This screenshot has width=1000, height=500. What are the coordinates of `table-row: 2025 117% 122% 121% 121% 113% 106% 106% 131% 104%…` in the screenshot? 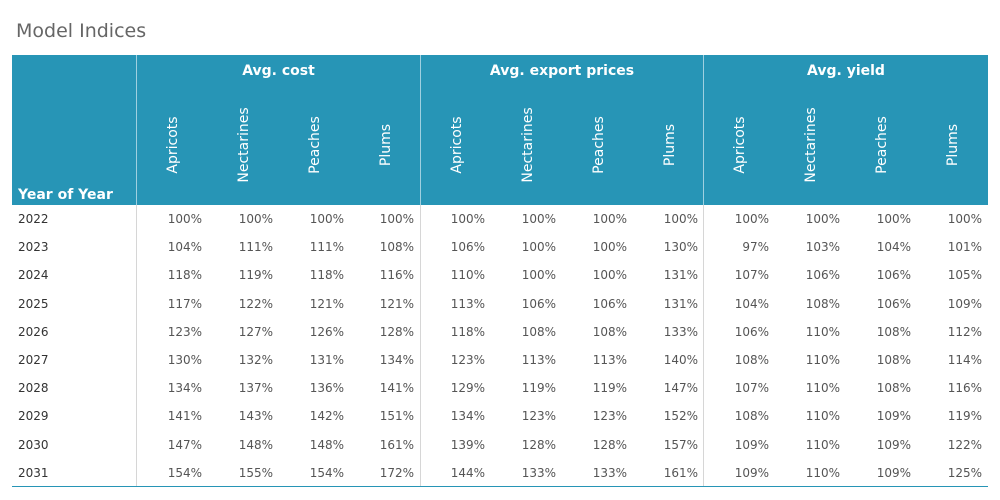 It's located at (500, 304).